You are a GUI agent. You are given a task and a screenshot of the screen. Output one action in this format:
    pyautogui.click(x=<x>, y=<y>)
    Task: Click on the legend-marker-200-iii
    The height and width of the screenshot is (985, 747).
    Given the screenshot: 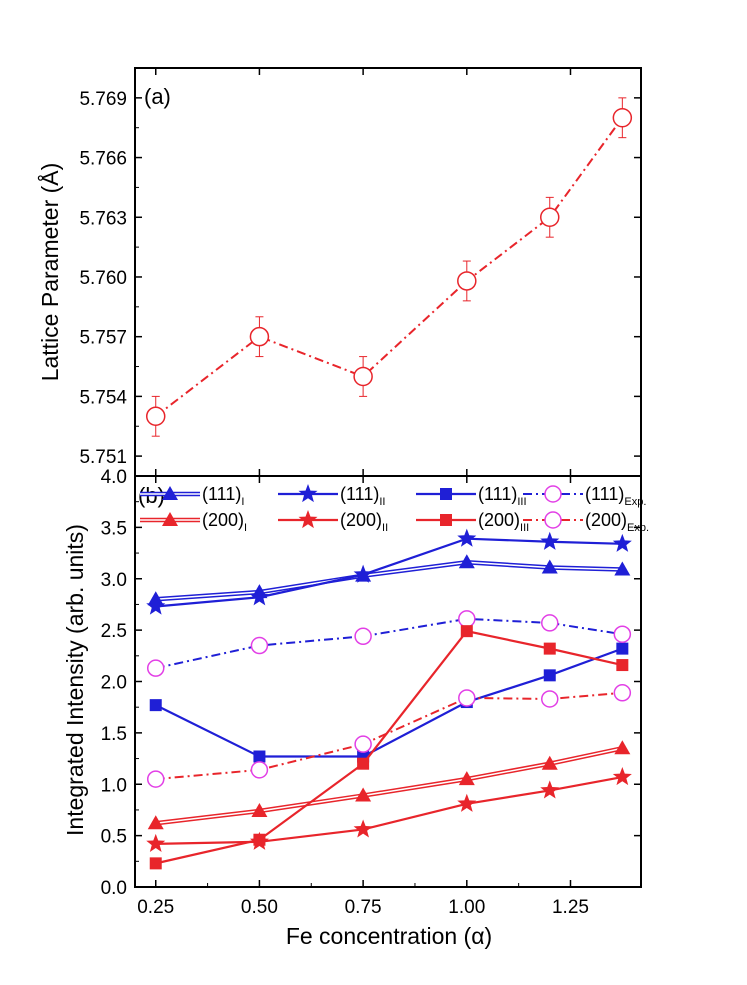 What is the action you would take?
    pyautogui.click(x=446, y=520)
    